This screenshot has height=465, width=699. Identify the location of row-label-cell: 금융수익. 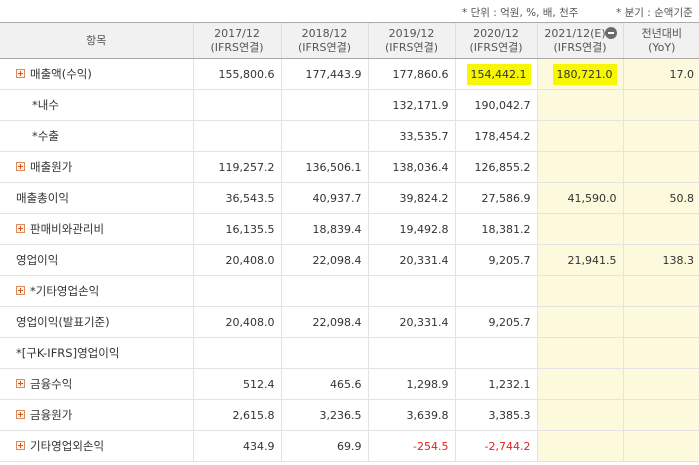
(96, 384).